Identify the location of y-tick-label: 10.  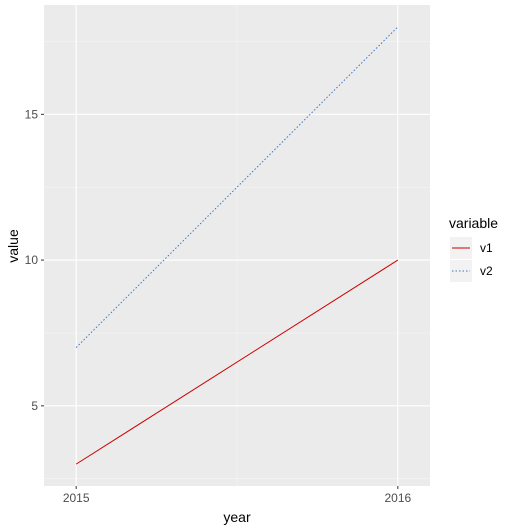
(32, 260).